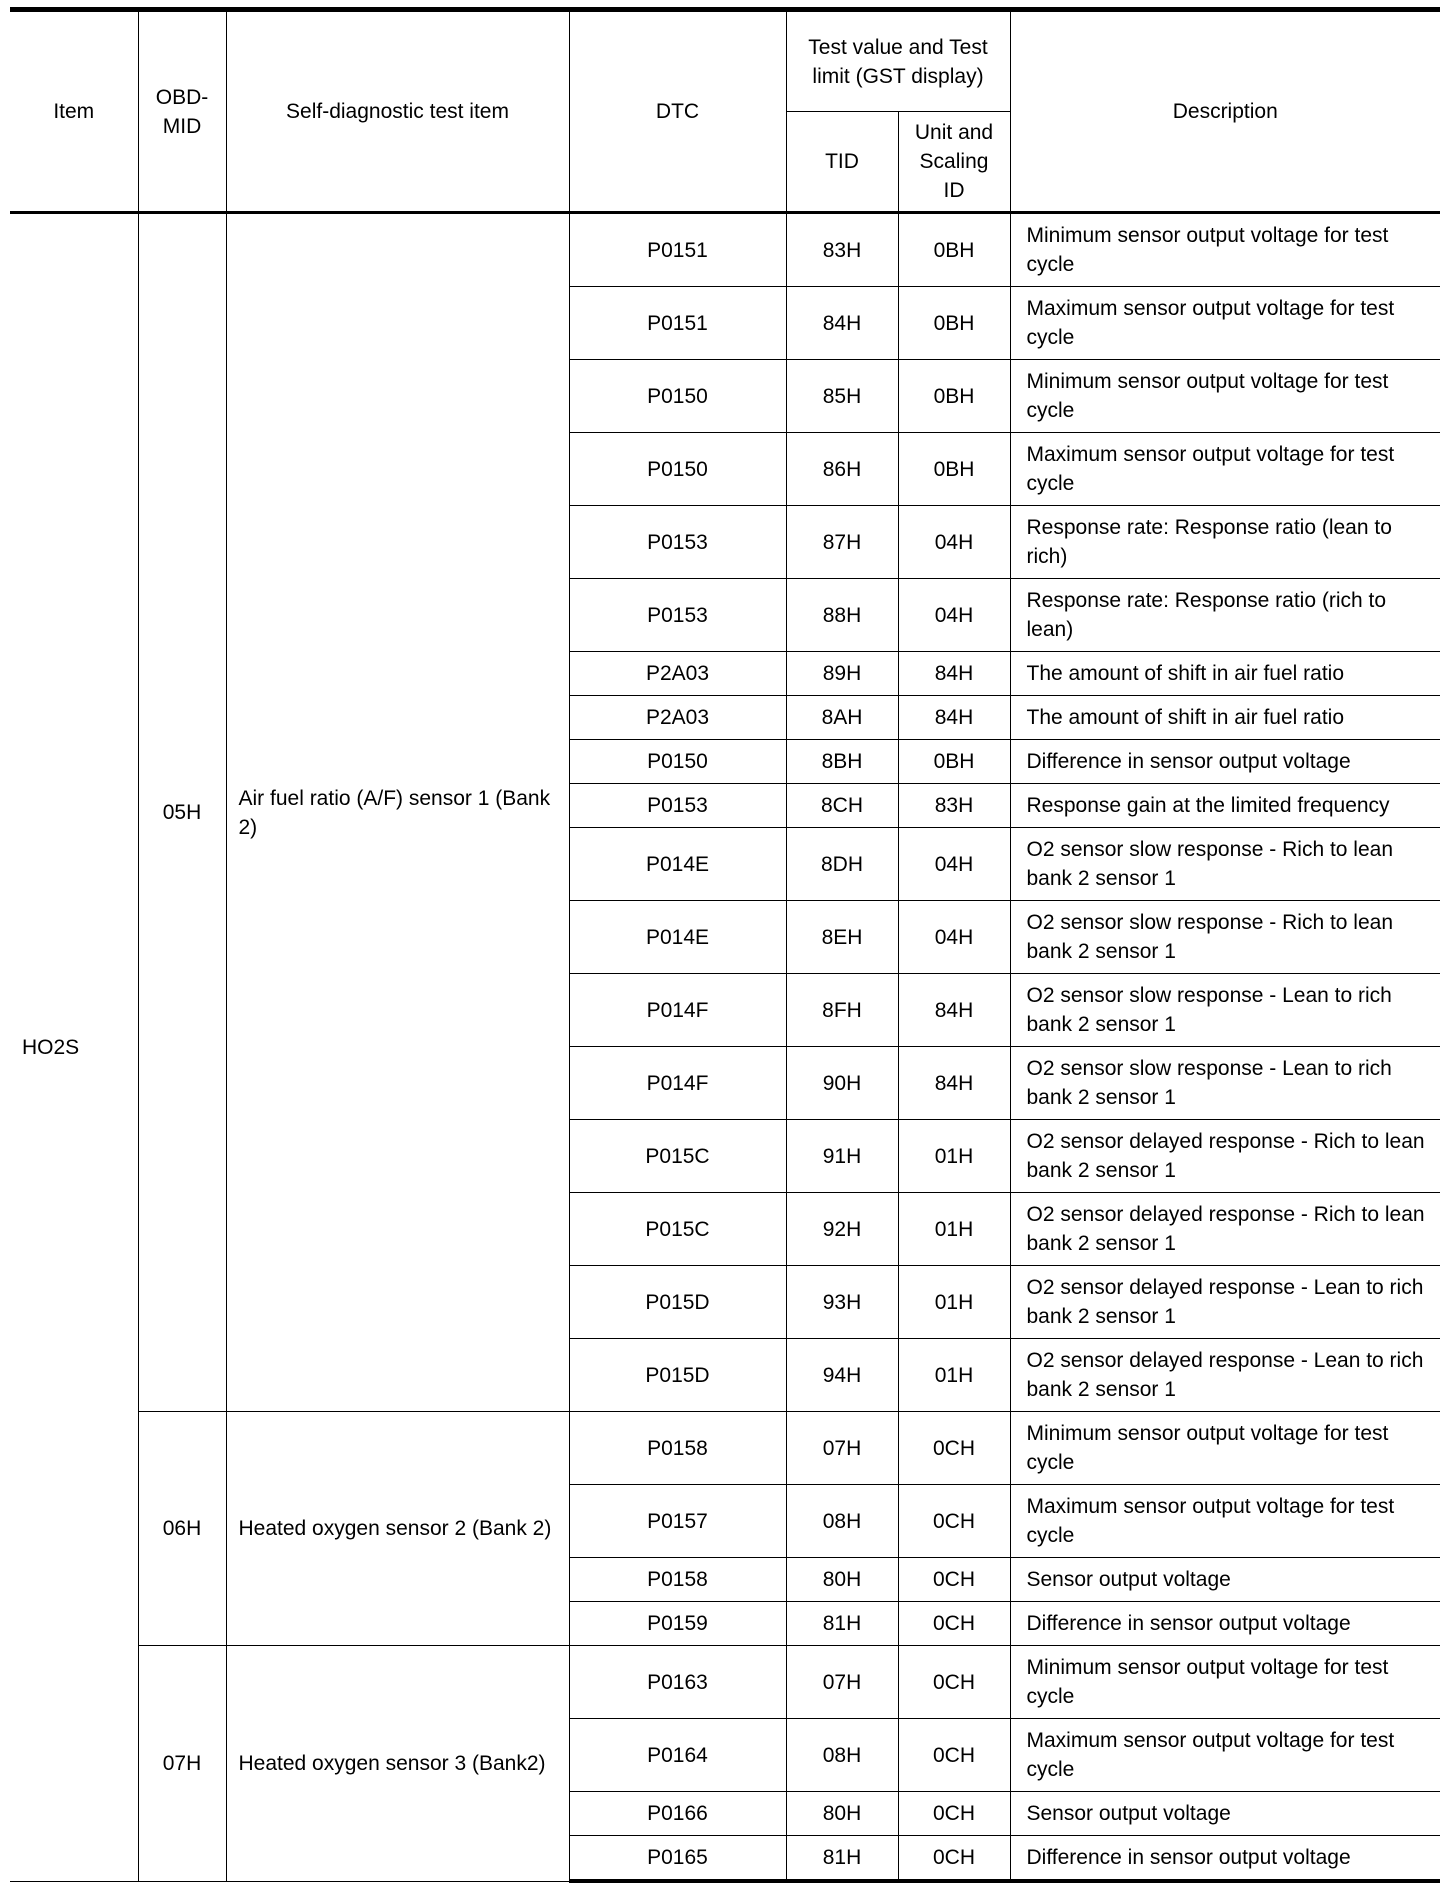 This screenshot has height=1883, width=1456. Describe the element at coordinates (842, 323) in the screenshot. I see `tid-cell: 84H` at that location.